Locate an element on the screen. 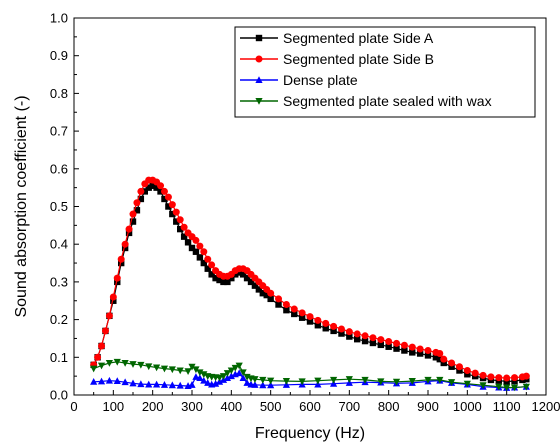  x-tick-label: 1000 is located at coordinates (467, 406).